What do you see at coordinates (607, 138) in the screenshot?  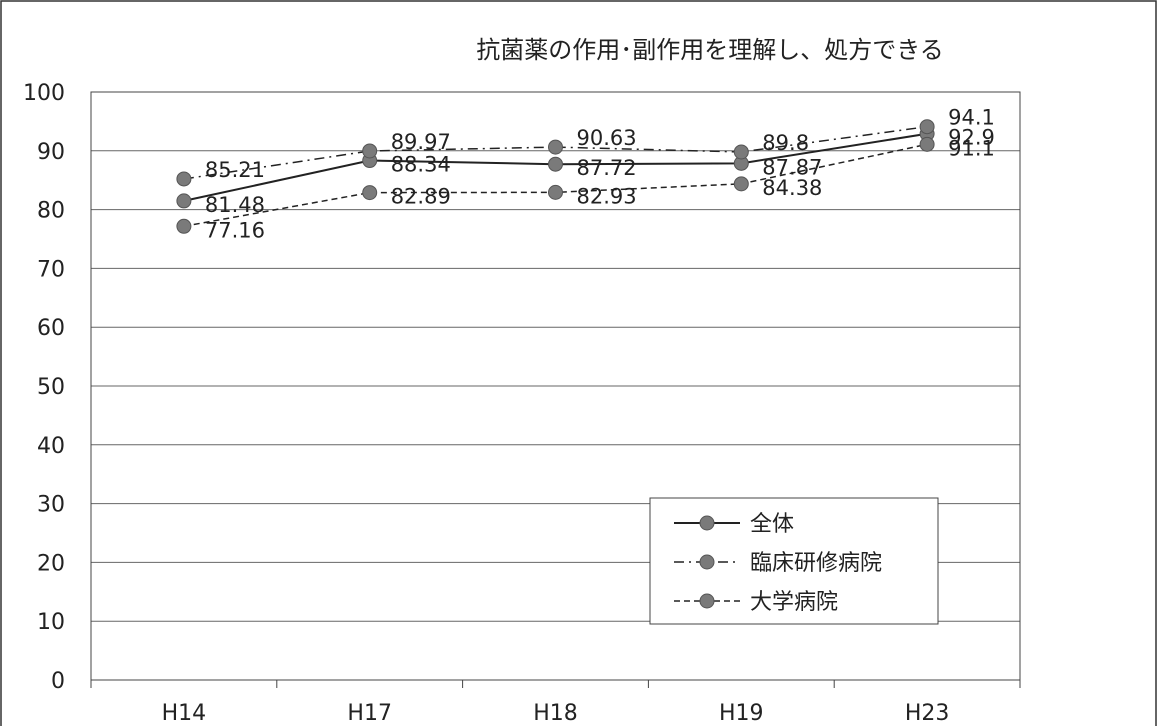 I see `data-label-clinical-training-hospital: 90.63` at bounding box center [607, 138].